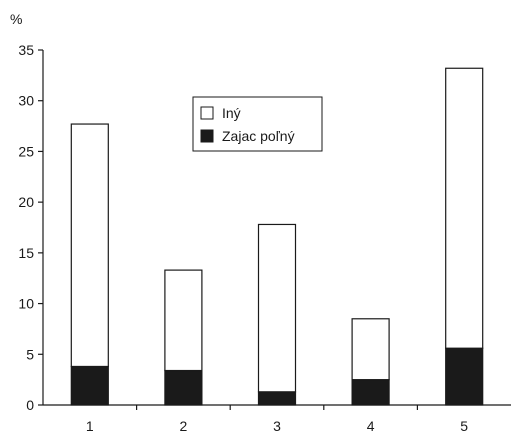 Image resolution: width=511 pixels, height=432 pixels. Describe the element at coordinates (277, 425) in the screenshot. I see `x-tick-label: 3` at that location.